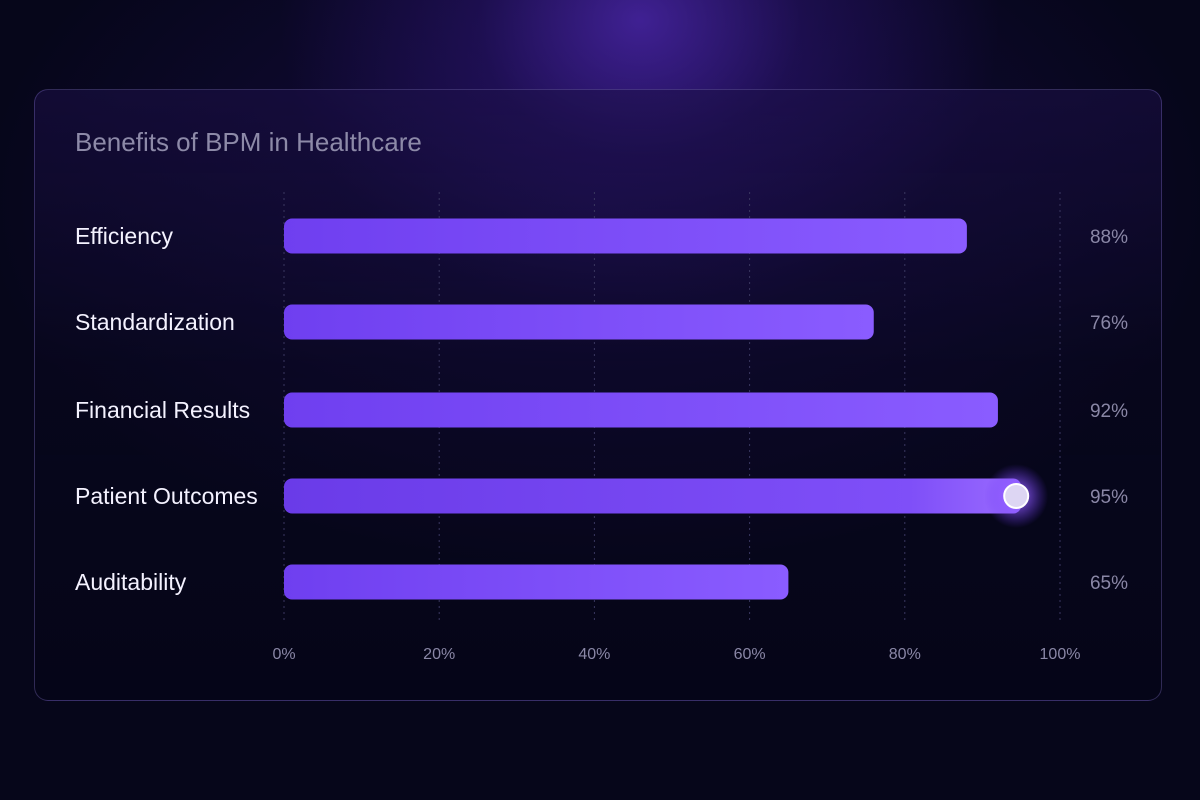 The image size is (1200, 800). What do you see at coordinates (1109, 583) in the screenshot?
I see `value-label: 65%` at bounding box center [1109, 583].